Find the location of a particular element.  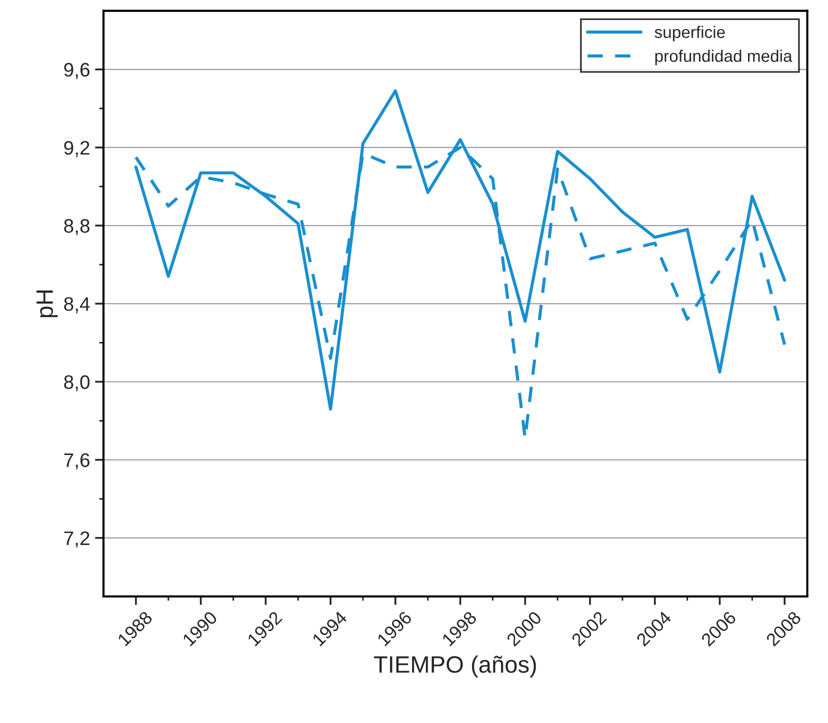

y-tick-label: 7,2 is located at coordinates (77, 539).